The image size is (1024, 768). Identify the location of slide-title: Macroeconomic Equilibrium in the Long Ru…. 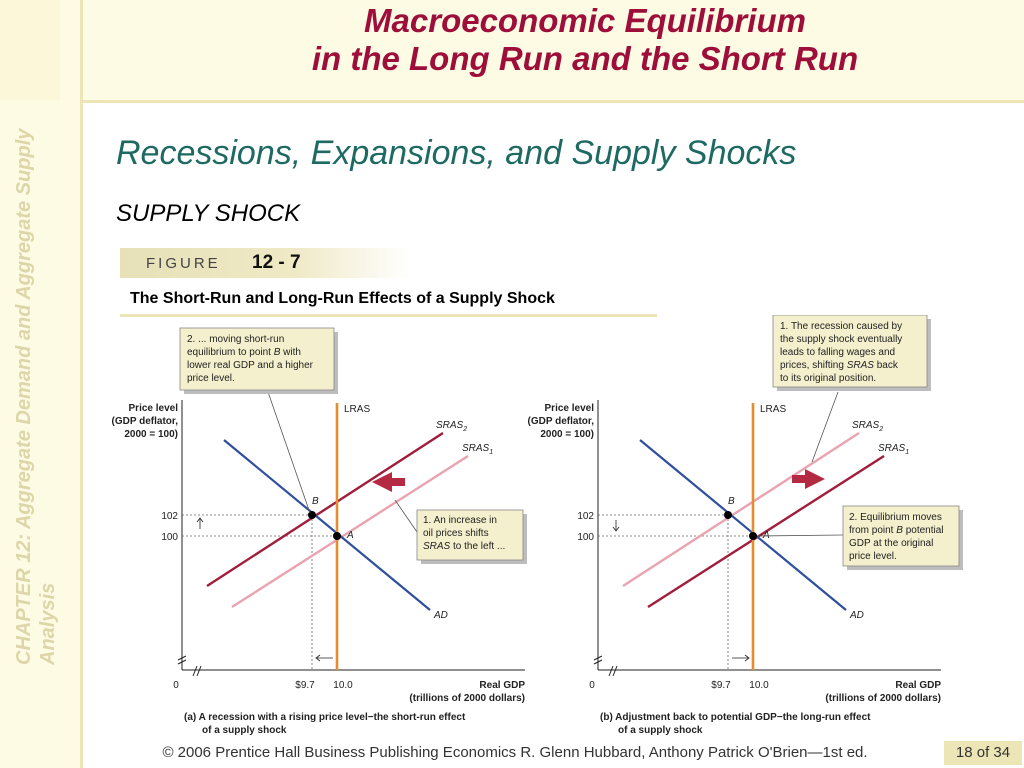
(585, 40).